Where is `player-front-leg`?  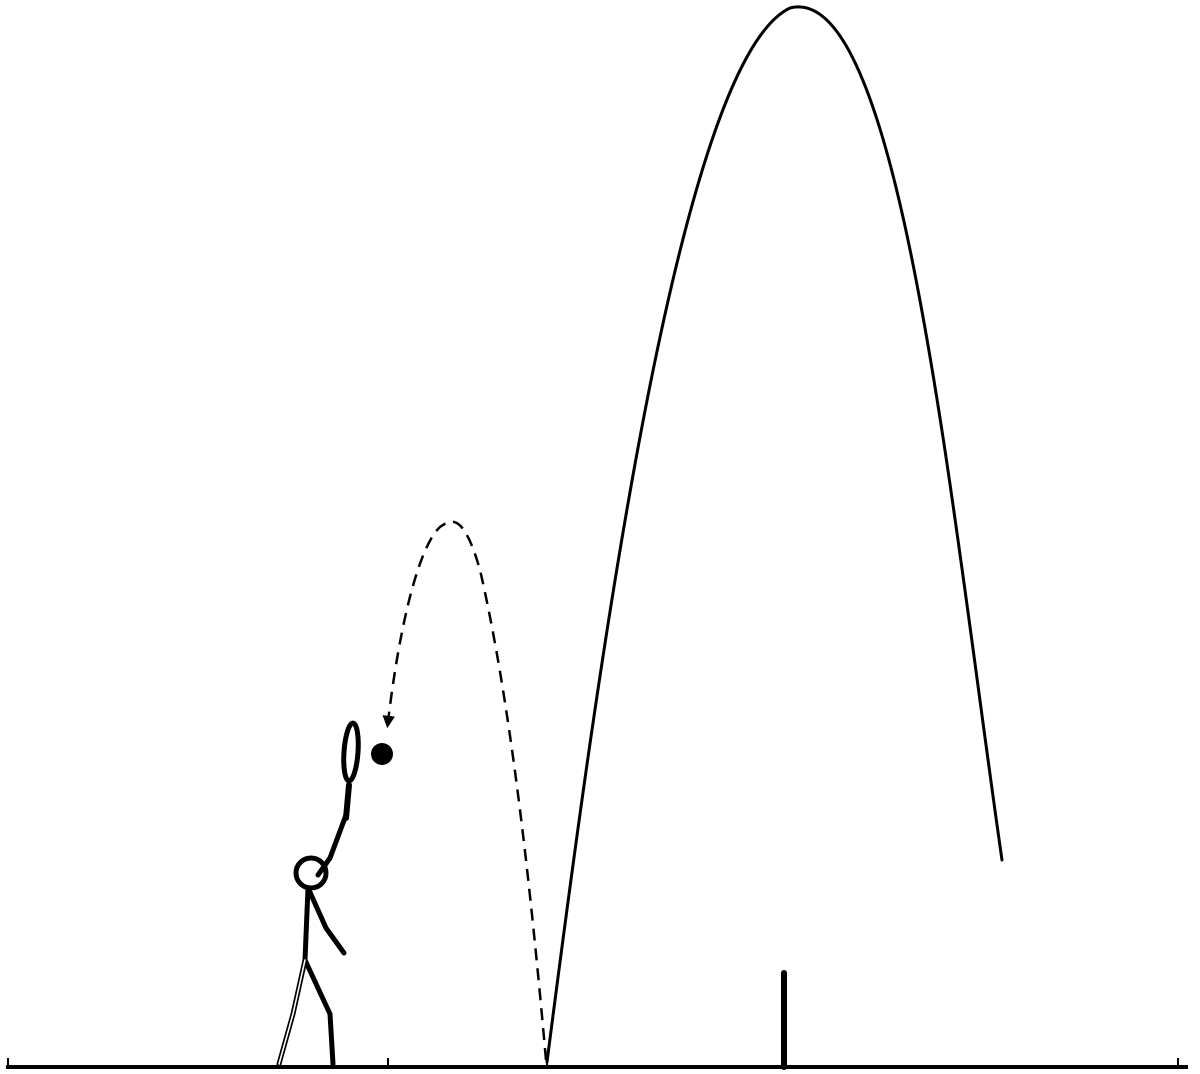
player-front-leg is located at coordinates (319, 1012).